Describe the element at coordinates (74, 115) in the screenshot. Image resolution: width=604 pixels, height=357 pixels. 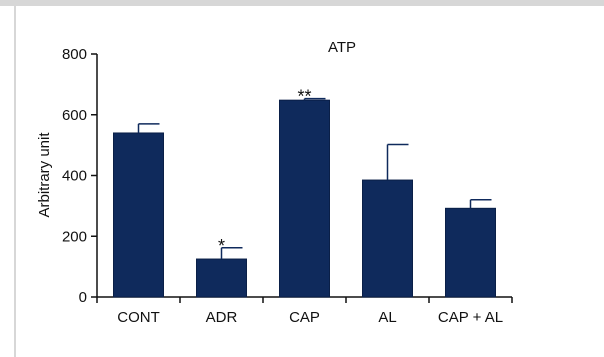
I see `y-tick-label: 600` at that location.